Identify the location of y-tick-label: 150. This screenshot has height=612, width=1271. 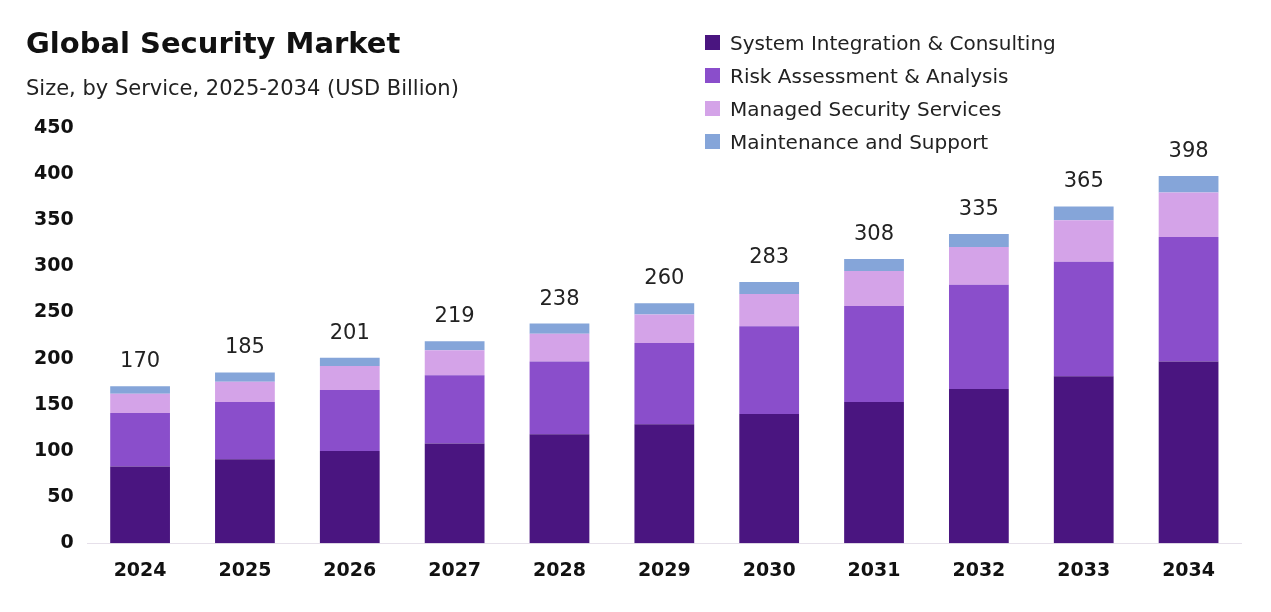
(53, 402).